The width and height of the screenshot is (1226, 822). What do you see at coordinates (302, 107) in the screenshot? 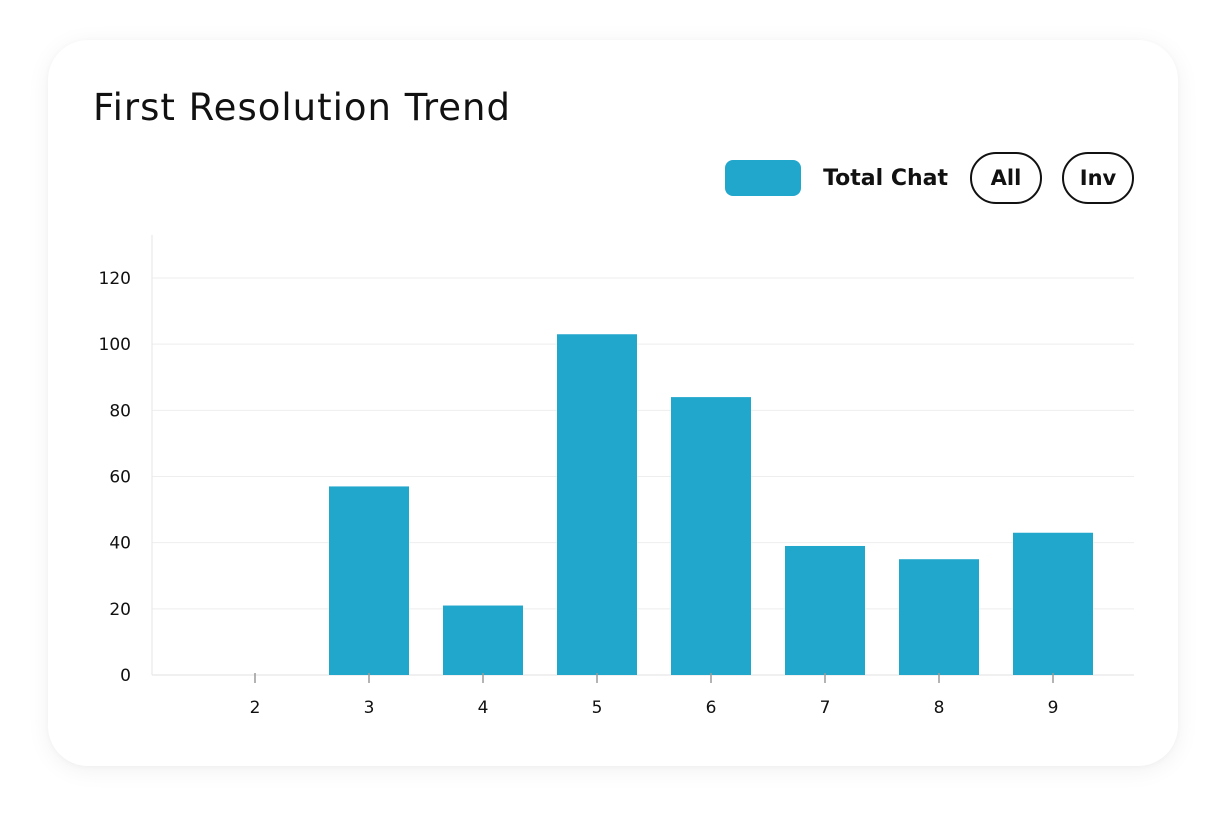
I see `chart-title: First Resolution Trend` at bounding box center [302, 107].